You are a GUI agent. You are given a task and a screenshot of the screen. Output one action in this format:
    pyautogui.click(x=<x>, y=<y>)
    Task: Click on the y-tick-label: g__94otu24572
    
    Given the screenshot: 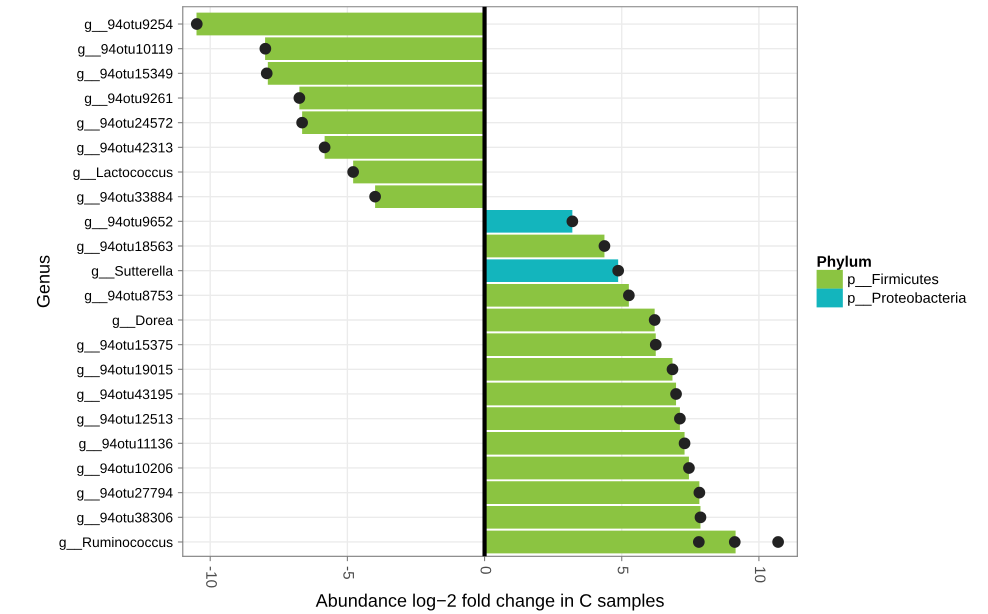 What is the action you would take?
    pyautogui.click(x=124, y=124)
    